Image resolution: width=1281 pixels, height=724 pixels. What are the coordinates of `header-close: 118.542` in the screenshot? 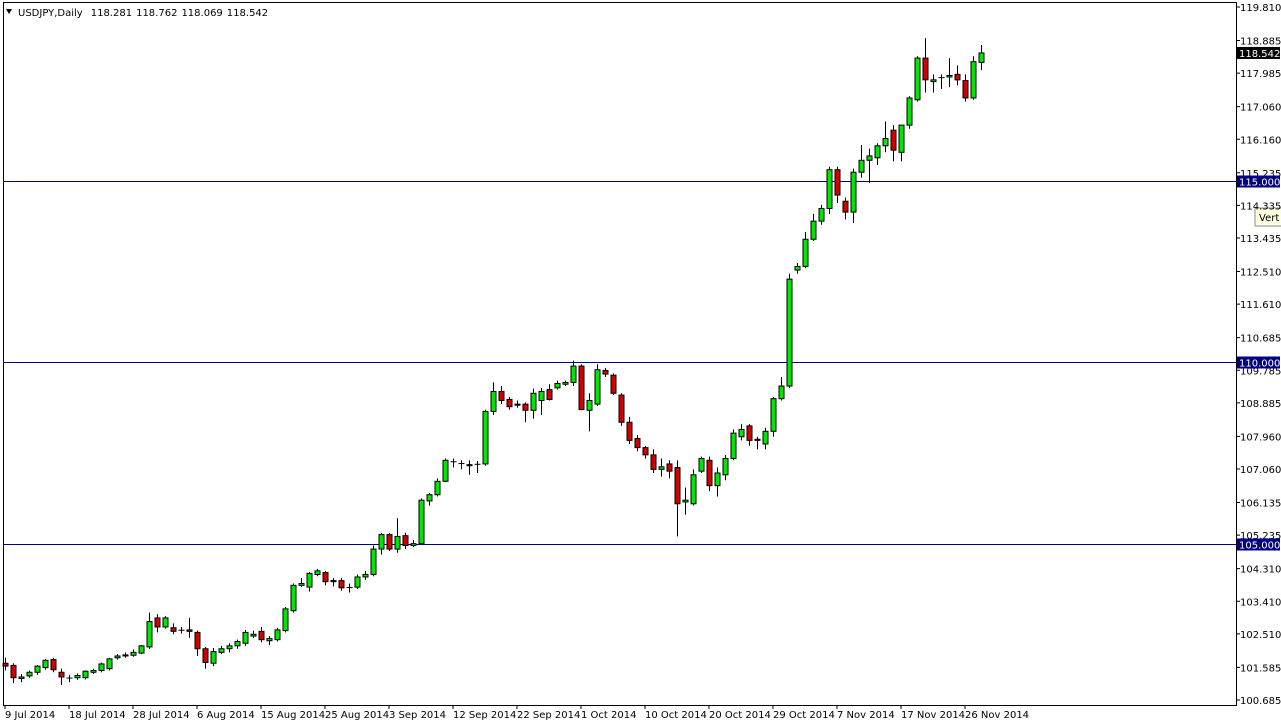 It's located at (247, 13).